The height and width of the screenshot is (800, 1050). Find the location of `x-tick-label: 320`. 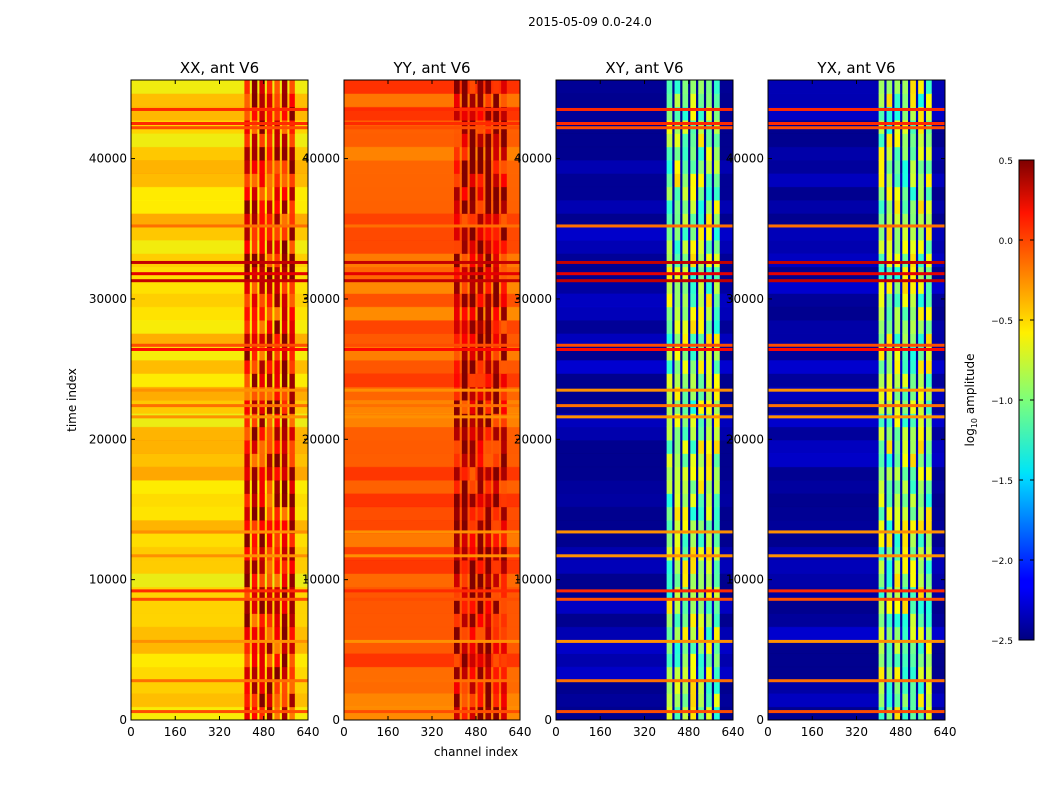

x-tick-label: 320 is located at coordinates (432, 732).